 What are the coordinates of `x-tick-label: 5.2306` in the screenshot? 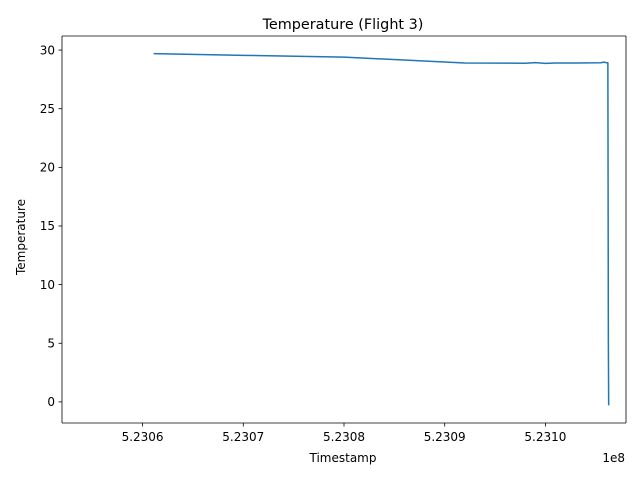 It's located at (143, 437).